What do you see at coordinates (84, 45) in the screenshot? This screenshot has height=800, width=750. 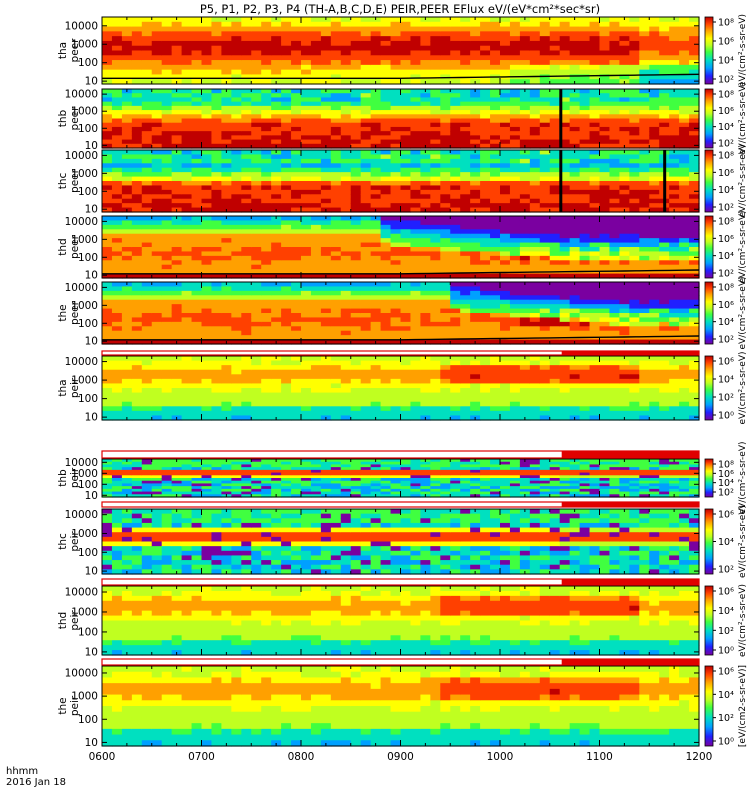 I see `y-tick-label: 1000` at bounding box center [84, 45].